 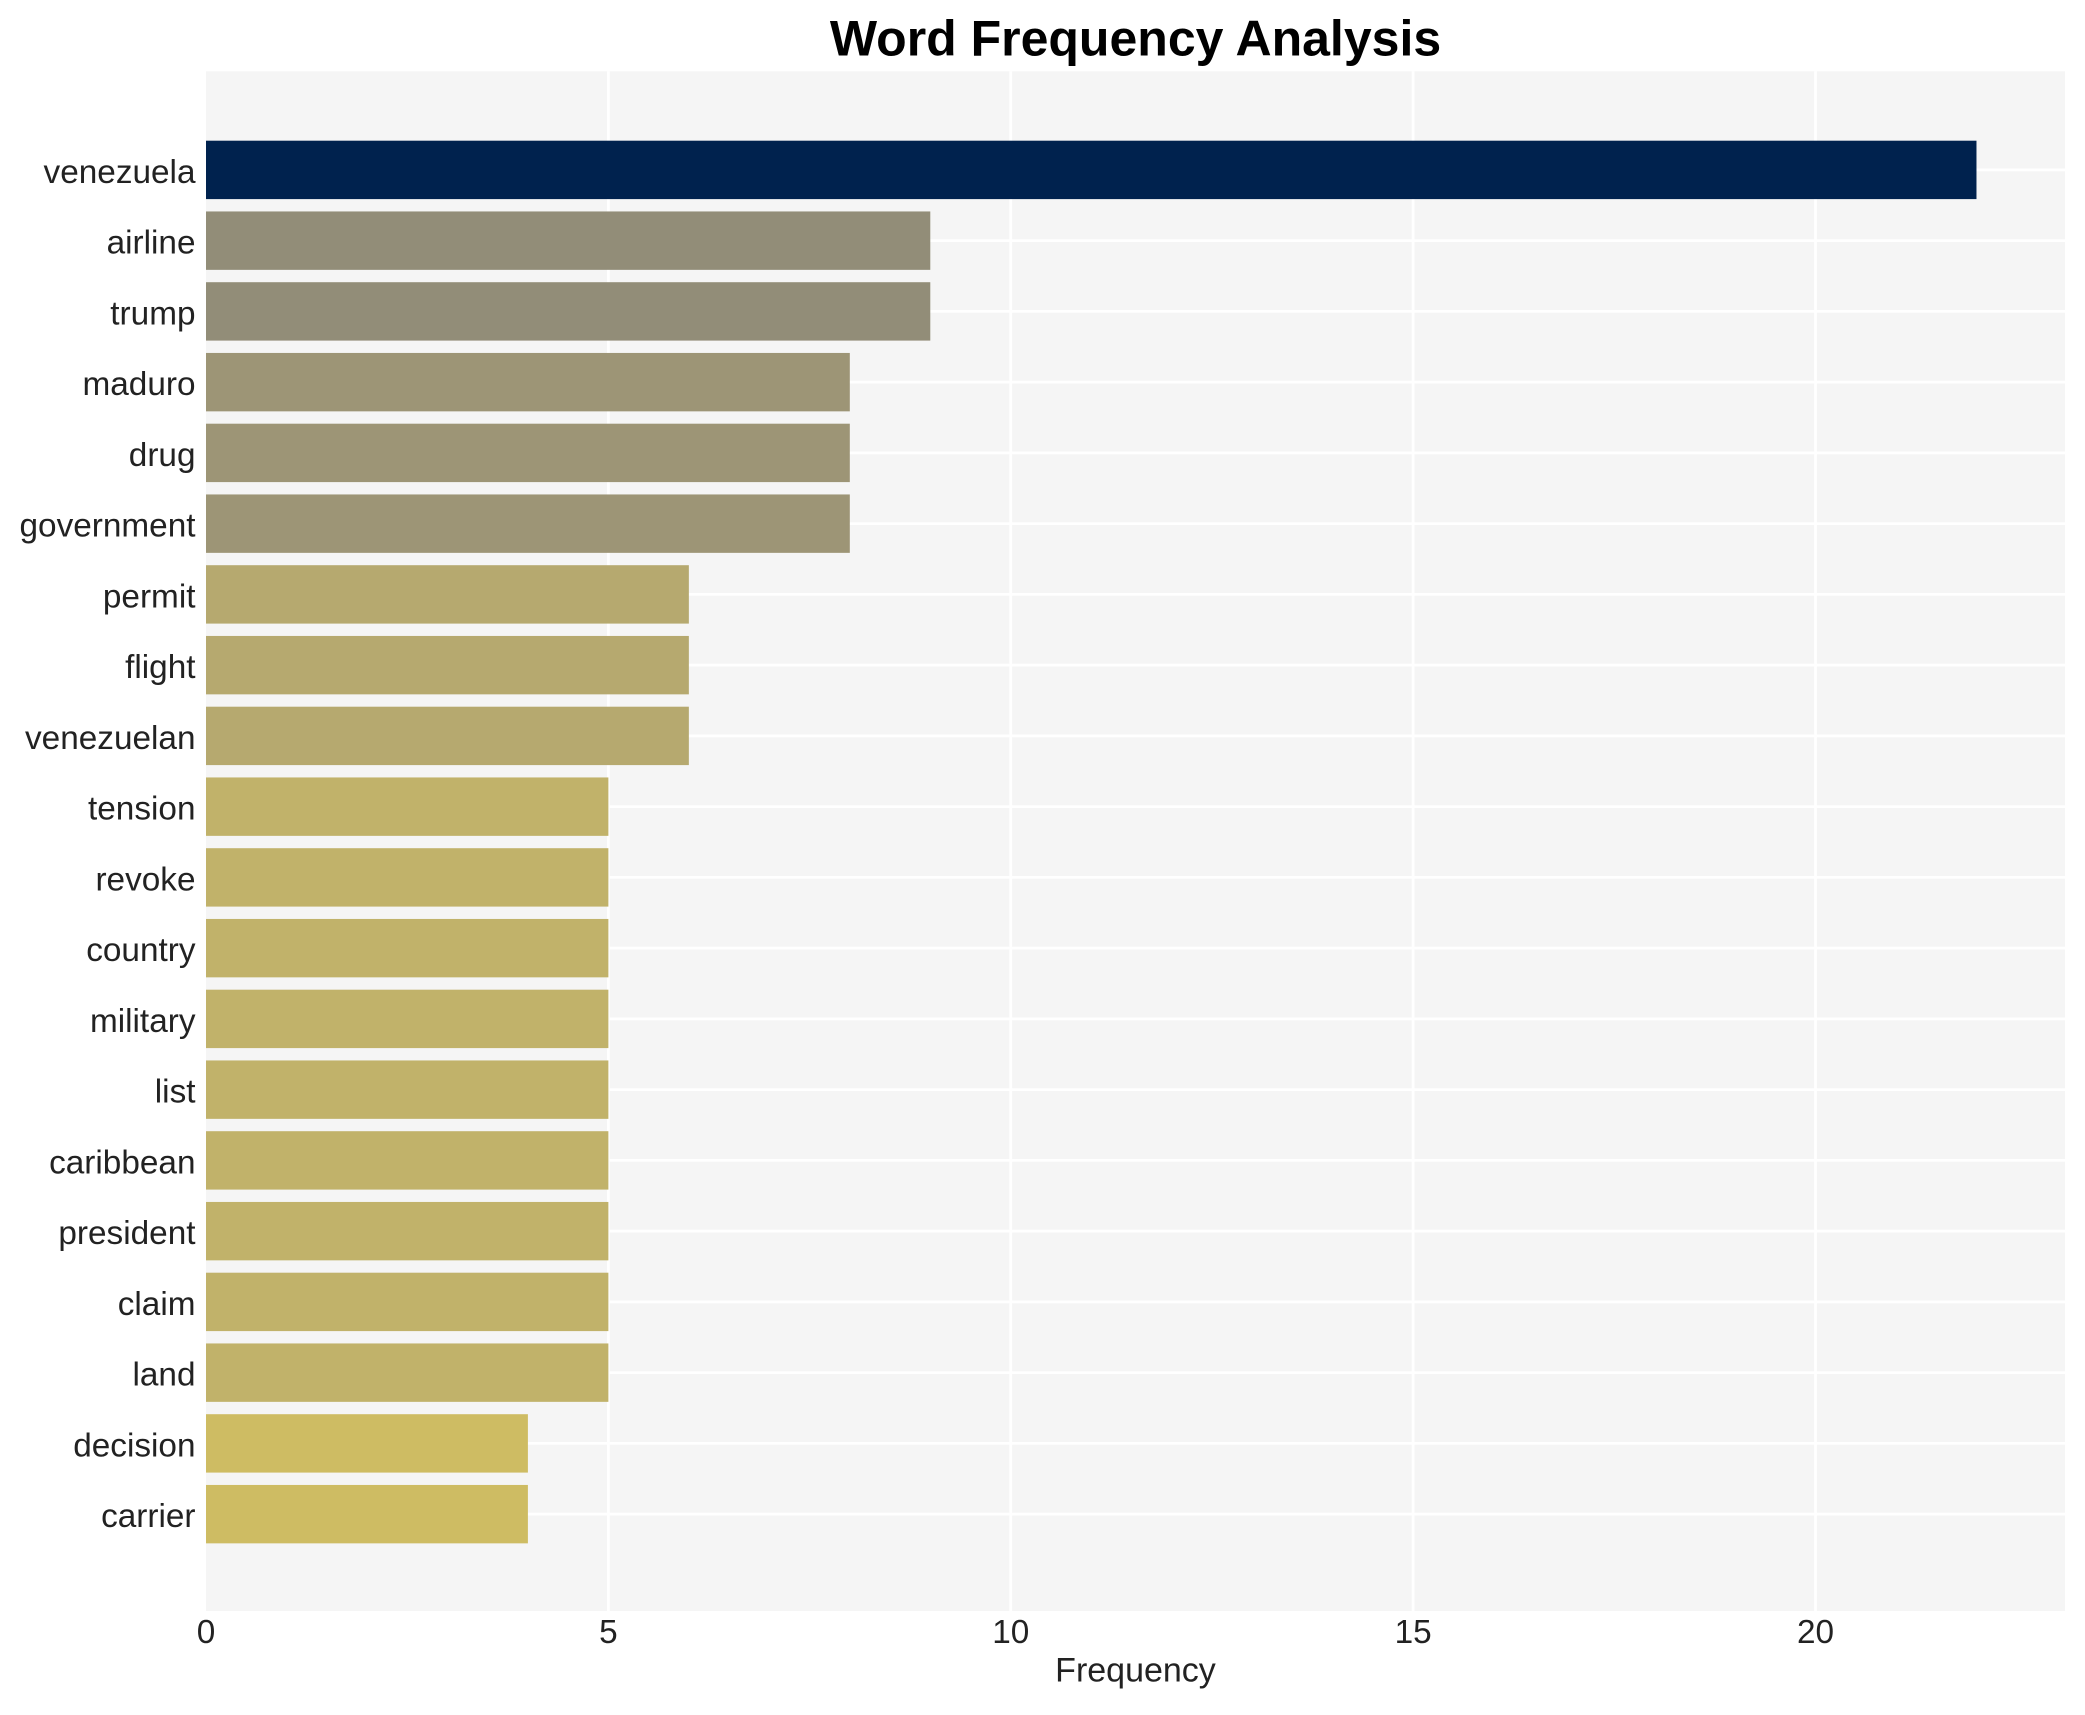 I want to click on svg-text: claim, so click(x=157, y=1304).